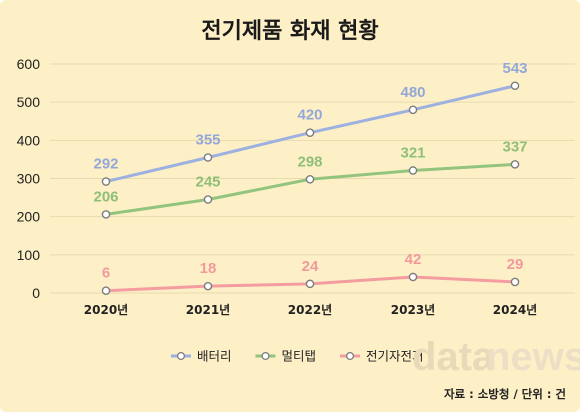 Image resolution: width=580 pixels, height=412 pixels. What do you see at coordinates (106, 310) in the screenshot?
I see `x-tick-label: 2020년` at bounding box center [106, 310].